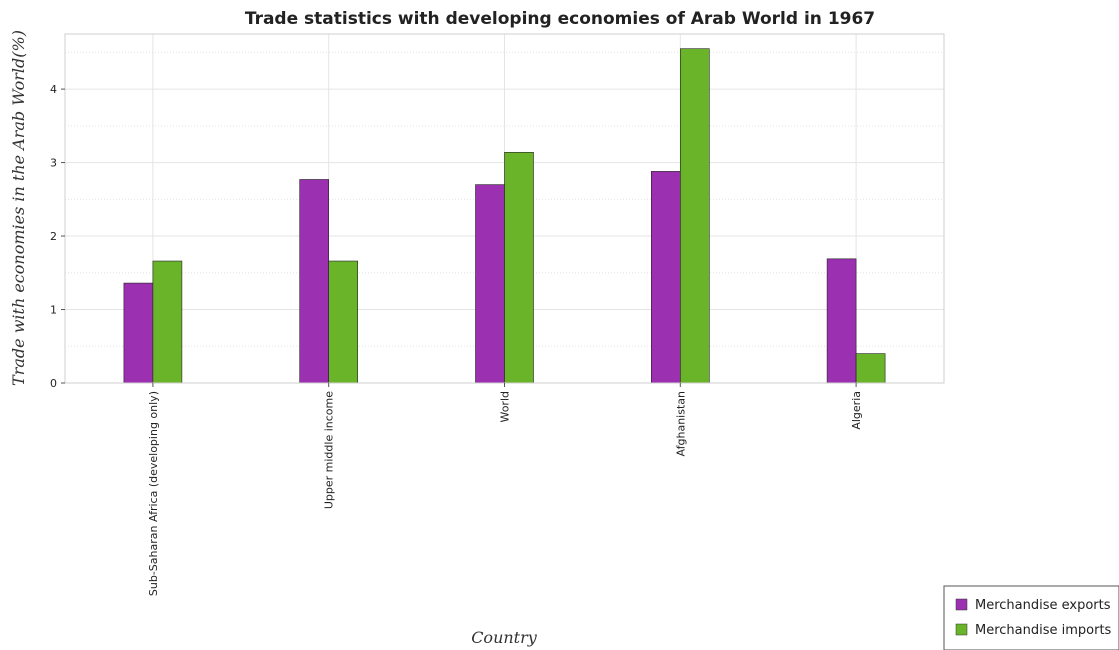  I want to click on y-tick-label: 0, so click(53, 383).